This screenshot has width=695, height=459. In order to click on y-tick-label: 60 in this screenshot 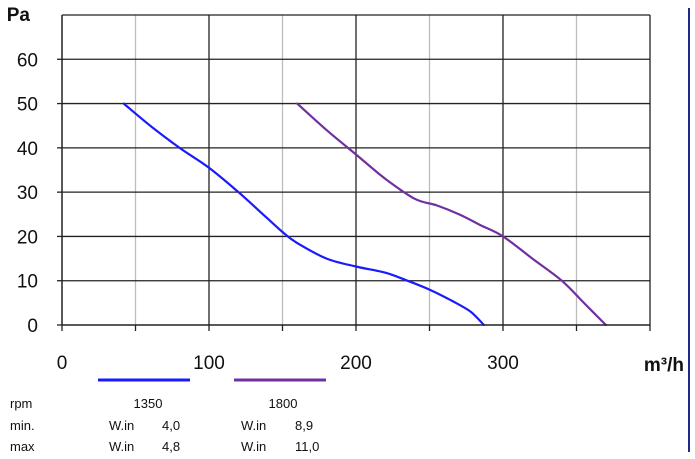, I will do `click(27, 60)`.